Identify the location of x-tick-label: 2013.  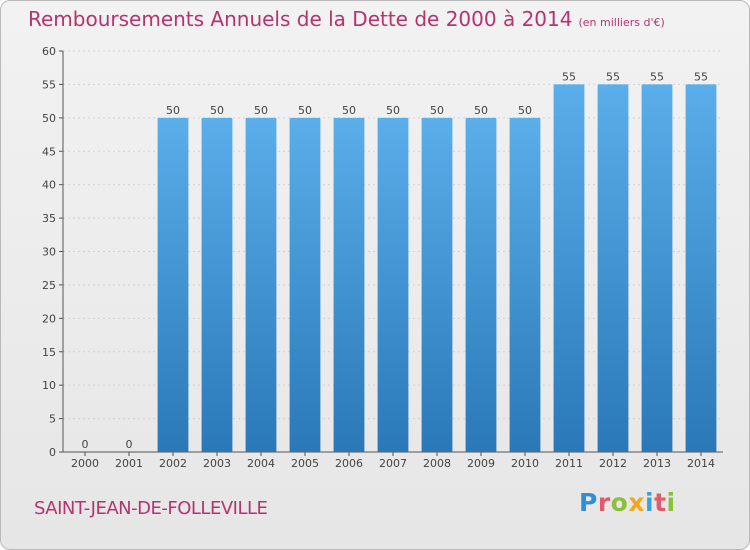
(657, 463).